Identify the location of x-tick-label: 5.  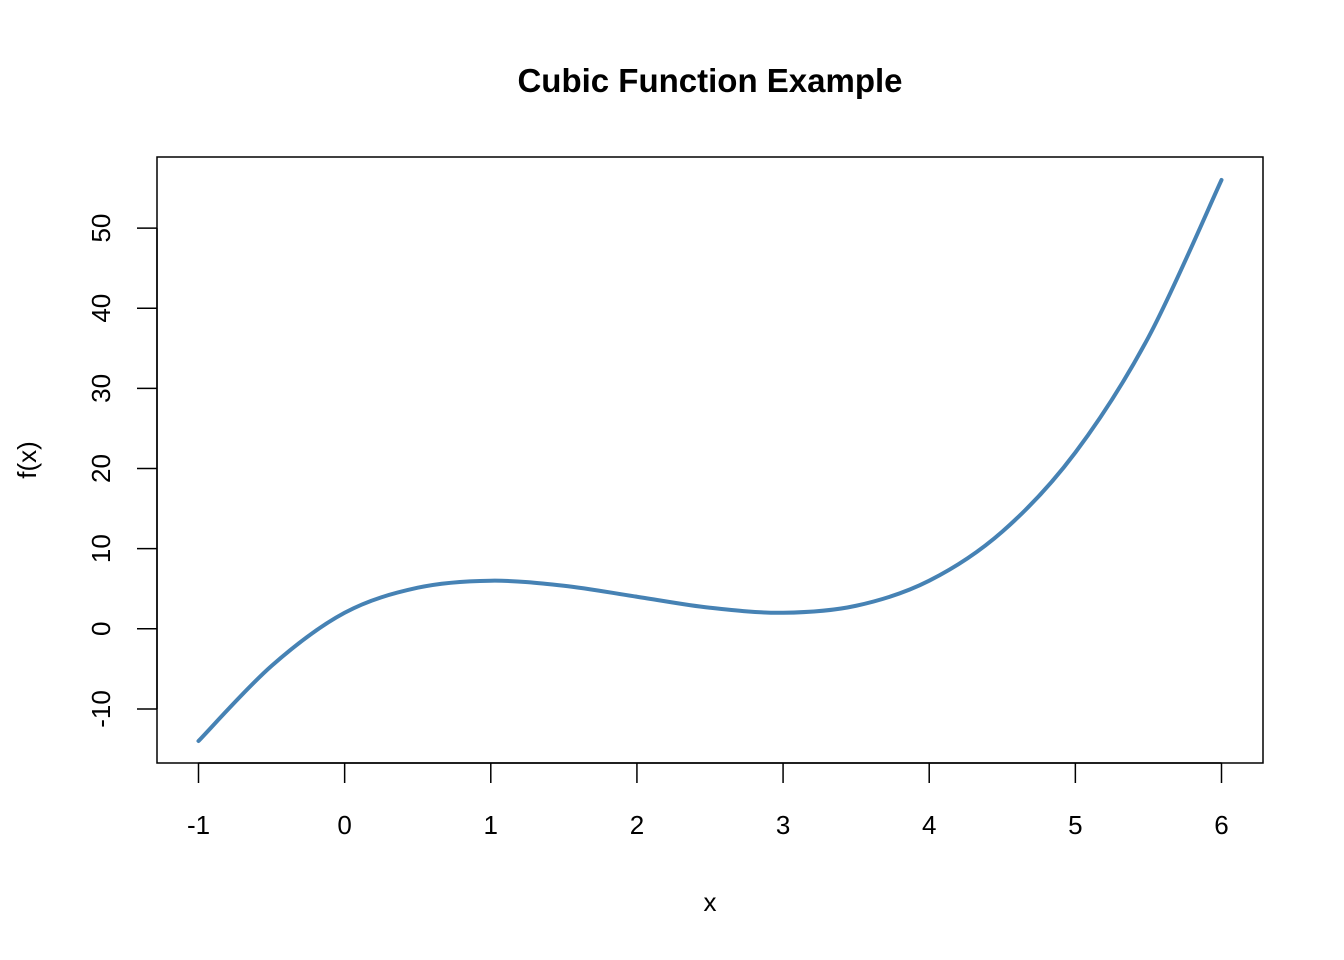
(1075, 825).